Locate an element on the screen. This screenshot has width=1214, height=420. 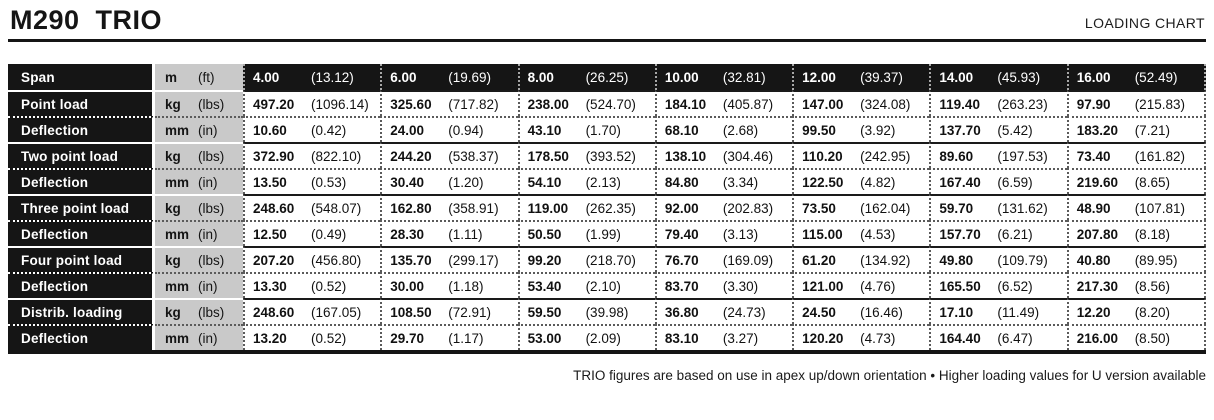
value-cell: 147.00 (324.08) is located at coordinates (861, 103).